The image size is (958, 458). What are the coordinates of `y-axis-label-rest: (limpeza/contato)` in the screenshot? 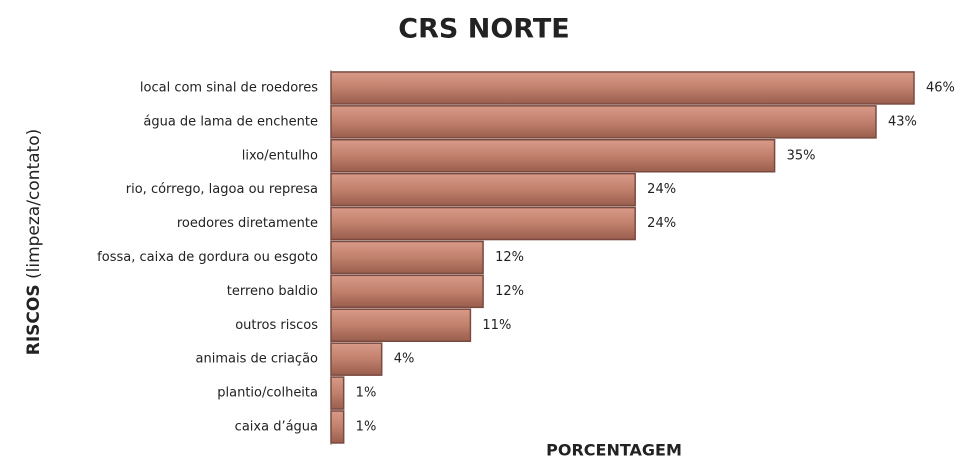 It's located at (34, 204).